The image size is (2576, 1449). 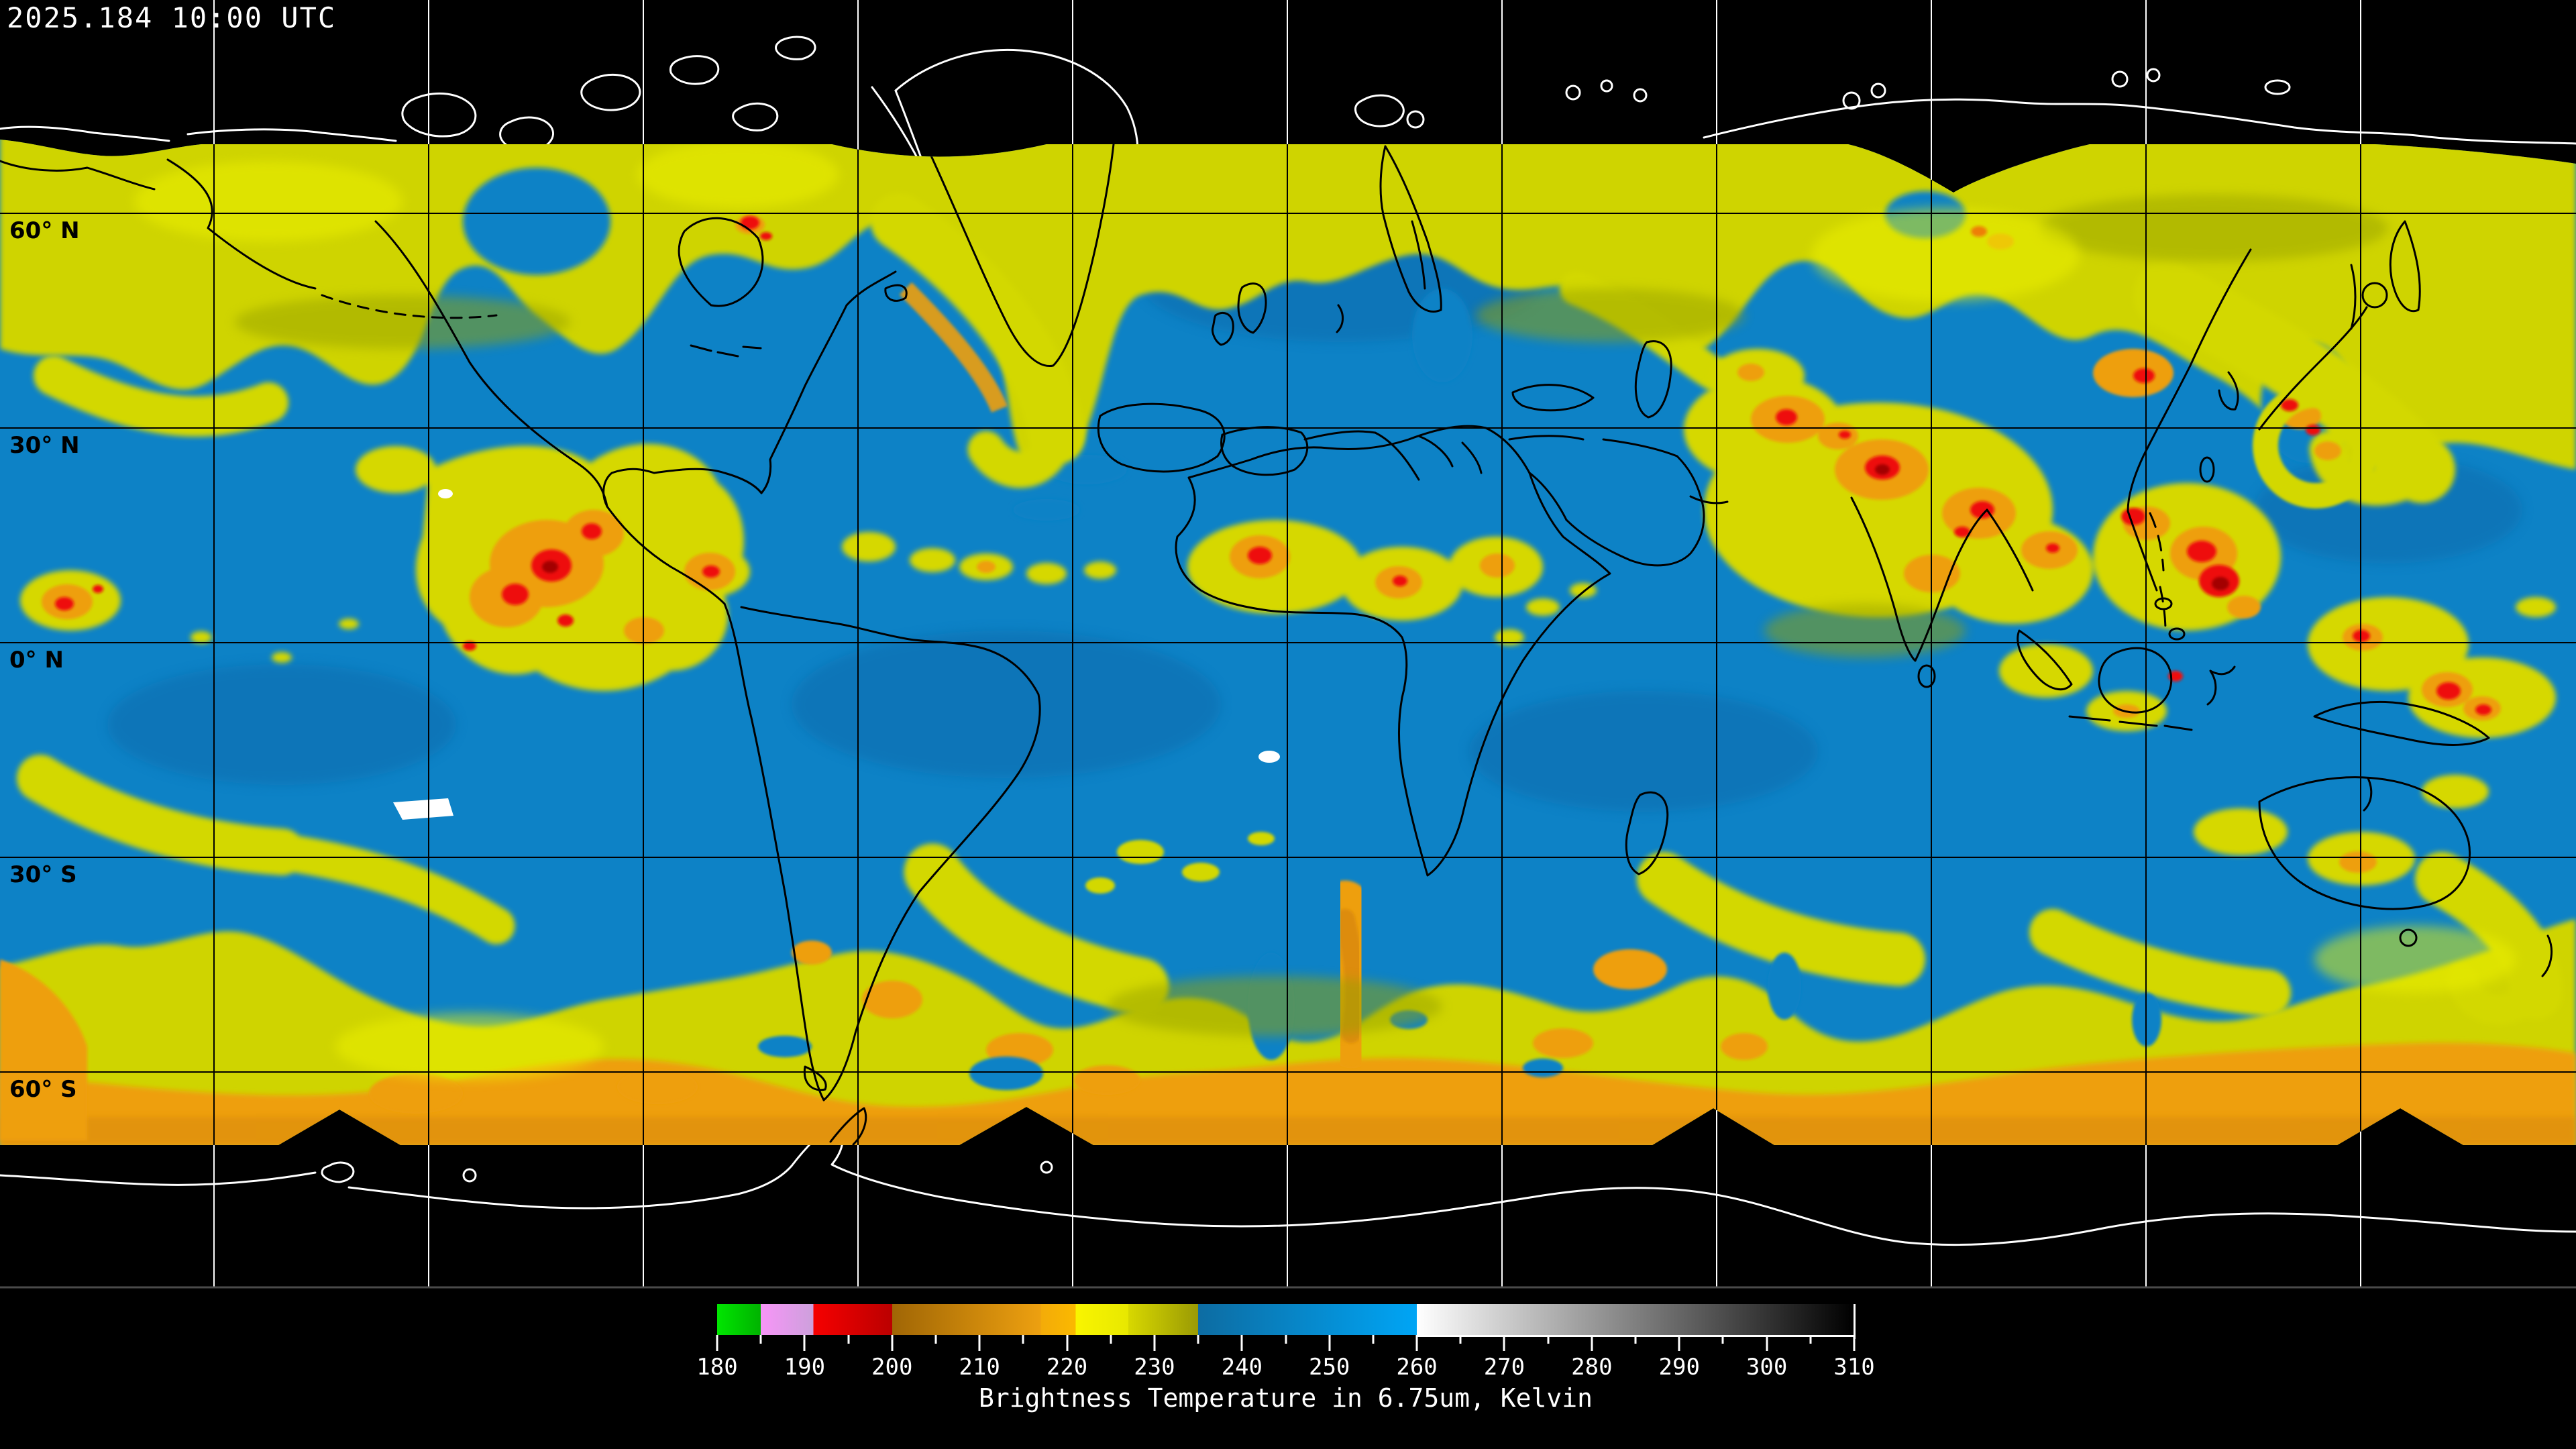 I want to click on colorbar-tick-label: 310, so click(x=1854, y=1367).